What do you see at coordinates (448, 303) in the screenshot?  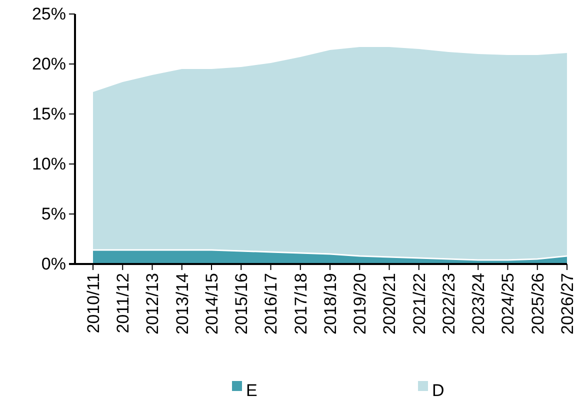 I see `x-tick-label: 2022/23` at bounding box center [448, 303].